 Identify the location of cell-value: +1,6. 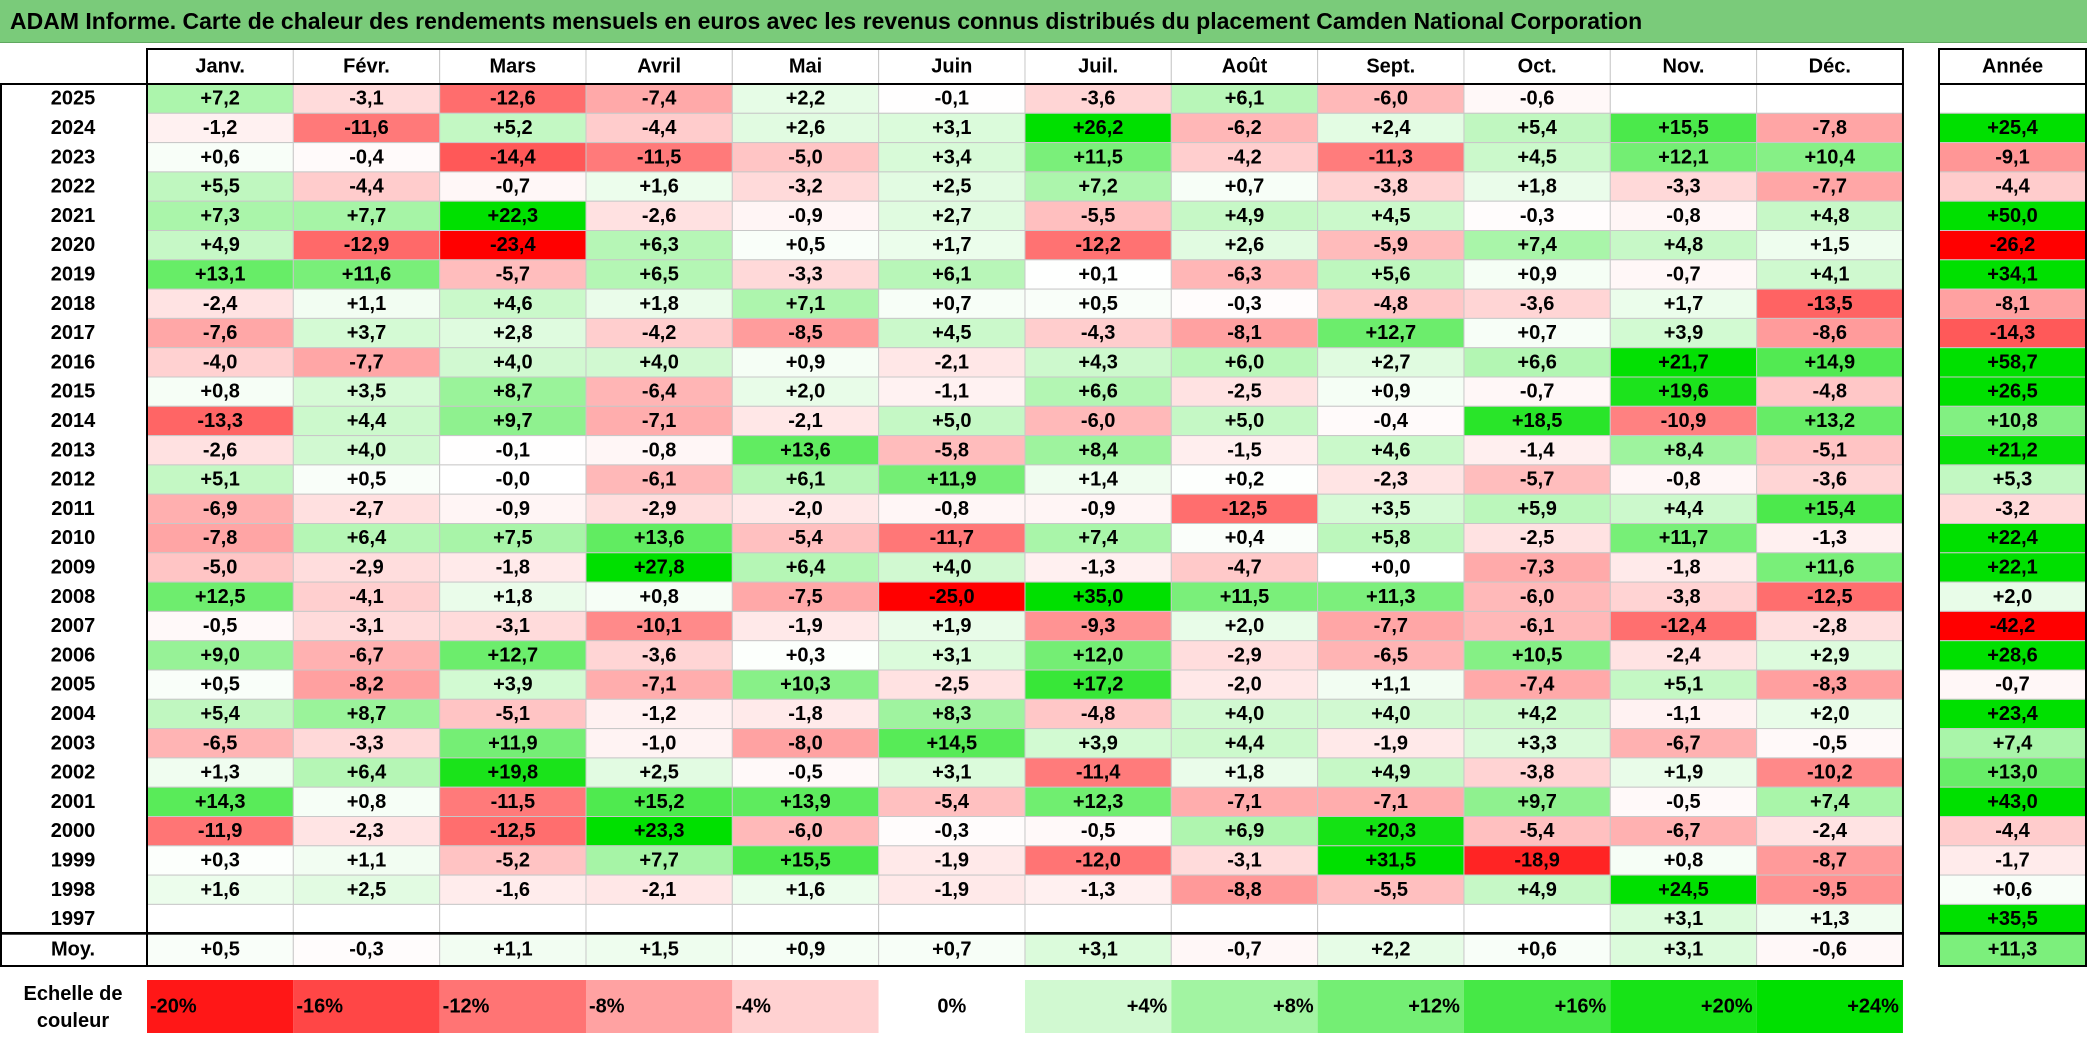
(219, 890).